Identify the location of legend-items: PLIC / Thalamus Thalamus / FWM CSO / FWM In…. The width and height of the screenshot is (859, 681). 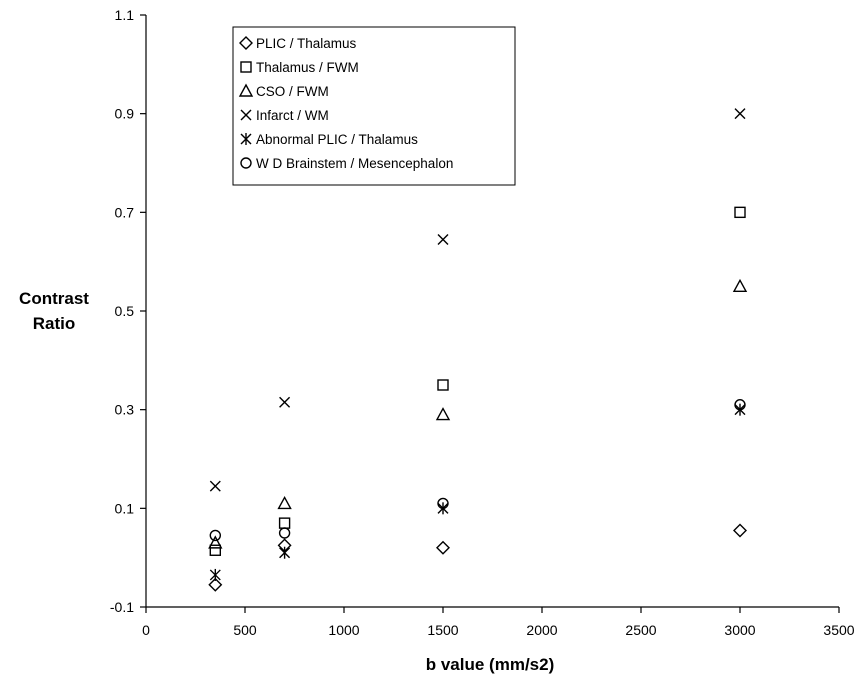
(345, 103).